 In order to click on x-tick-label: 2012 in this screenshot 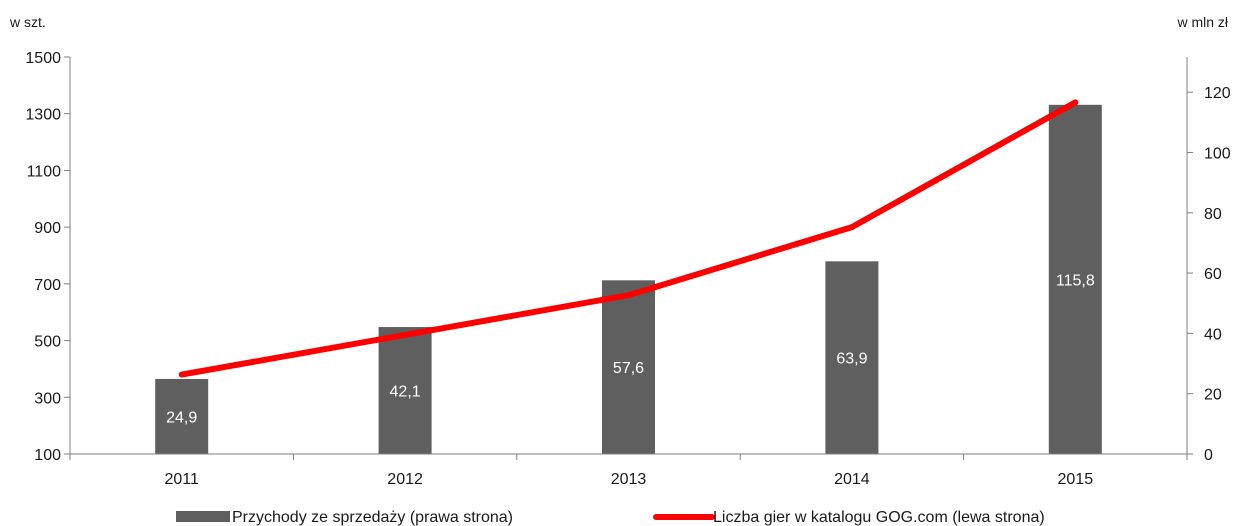, I will do `click(405, 479)`.